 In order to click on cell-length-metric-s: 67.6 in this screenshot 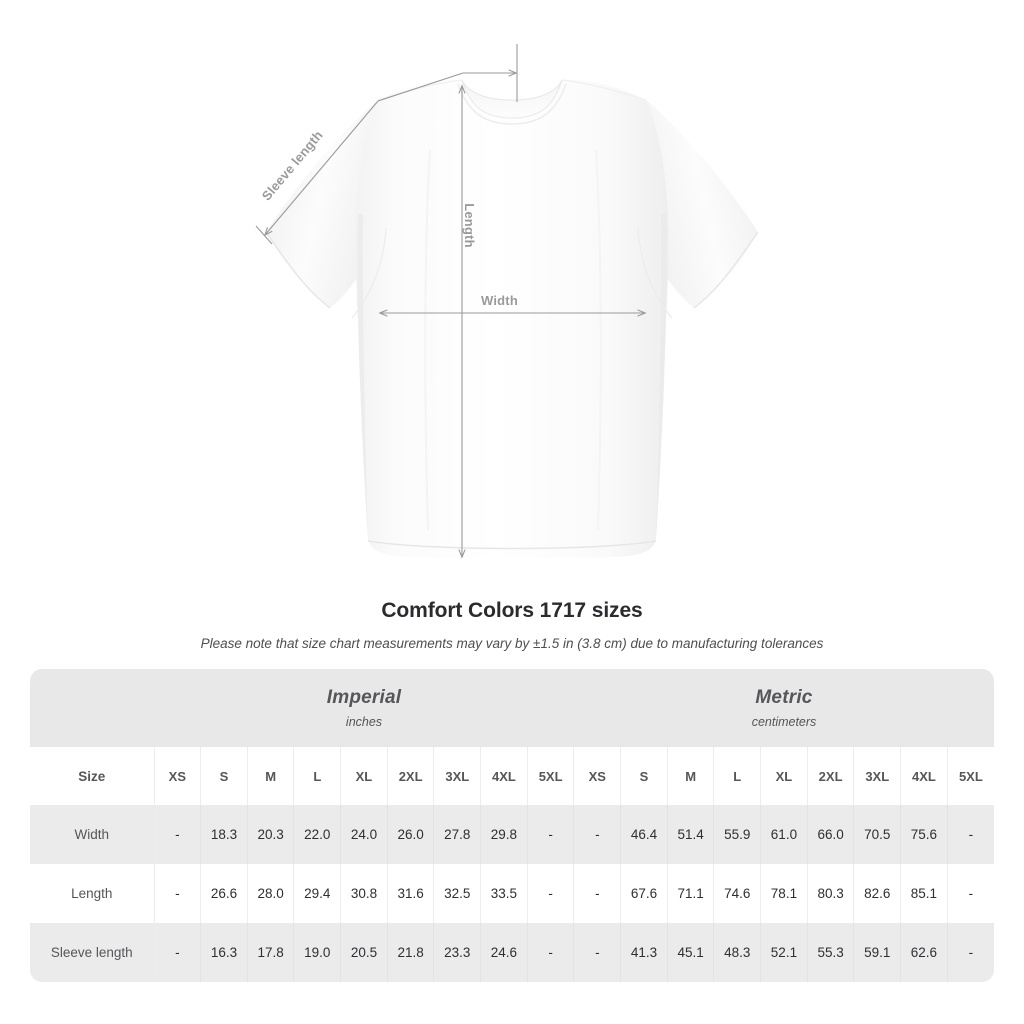, I will do `click(644, 893)`.